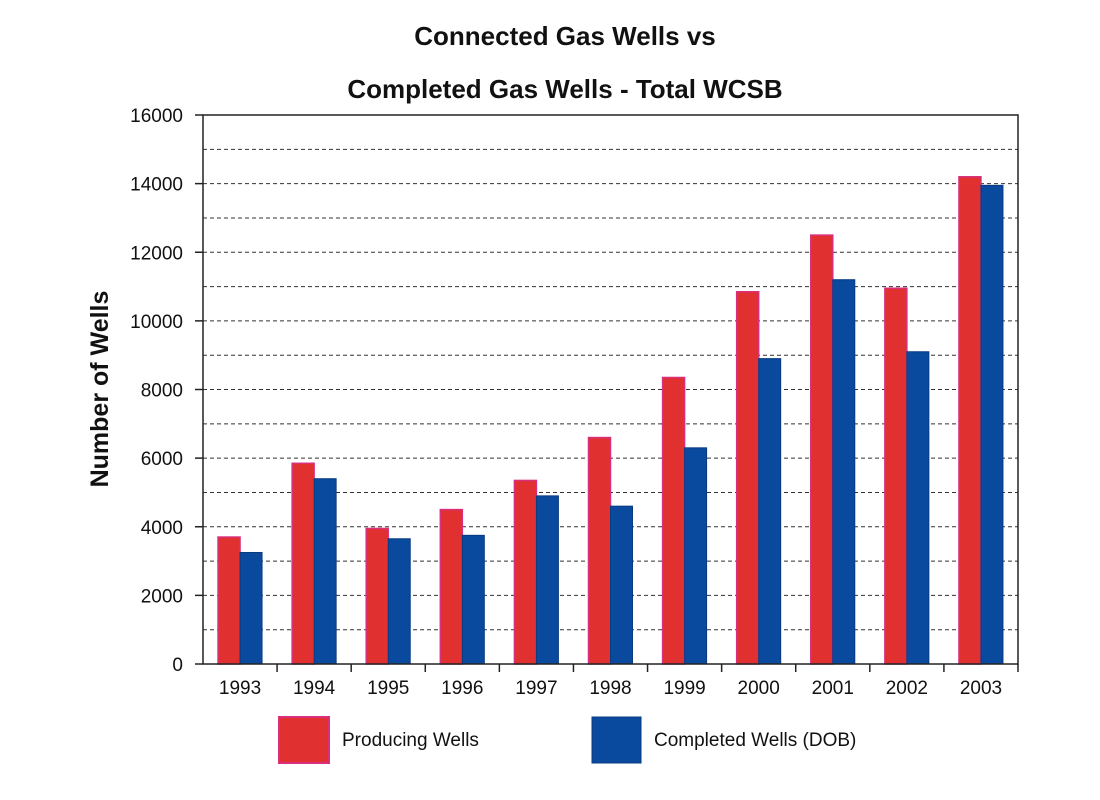  What do you see at coordinates (462, 688) in the screenshot?
I see `x-tick-label: 1996` at bounding box center [462, 688].